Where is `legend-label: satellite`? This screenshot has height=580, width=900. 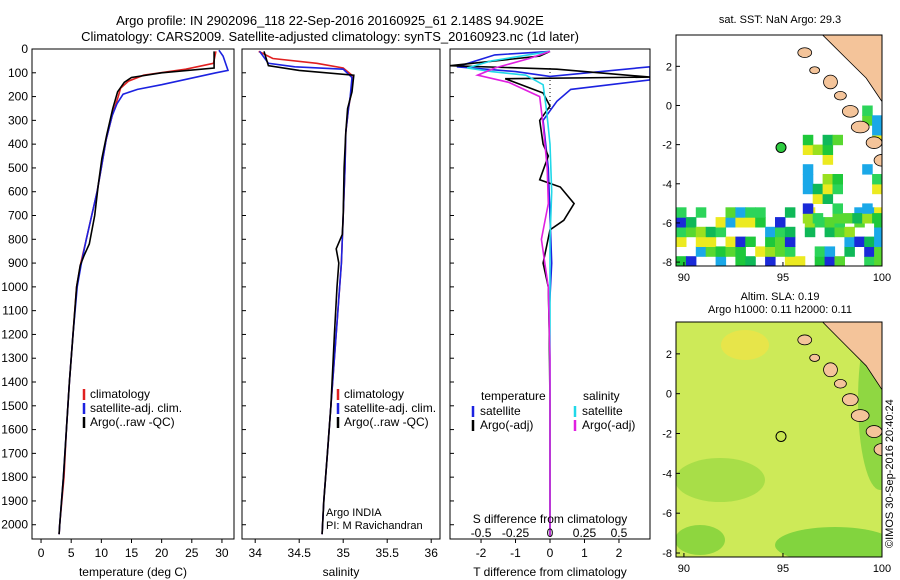
legend-label: satellite is located at coordinates (500, 411).